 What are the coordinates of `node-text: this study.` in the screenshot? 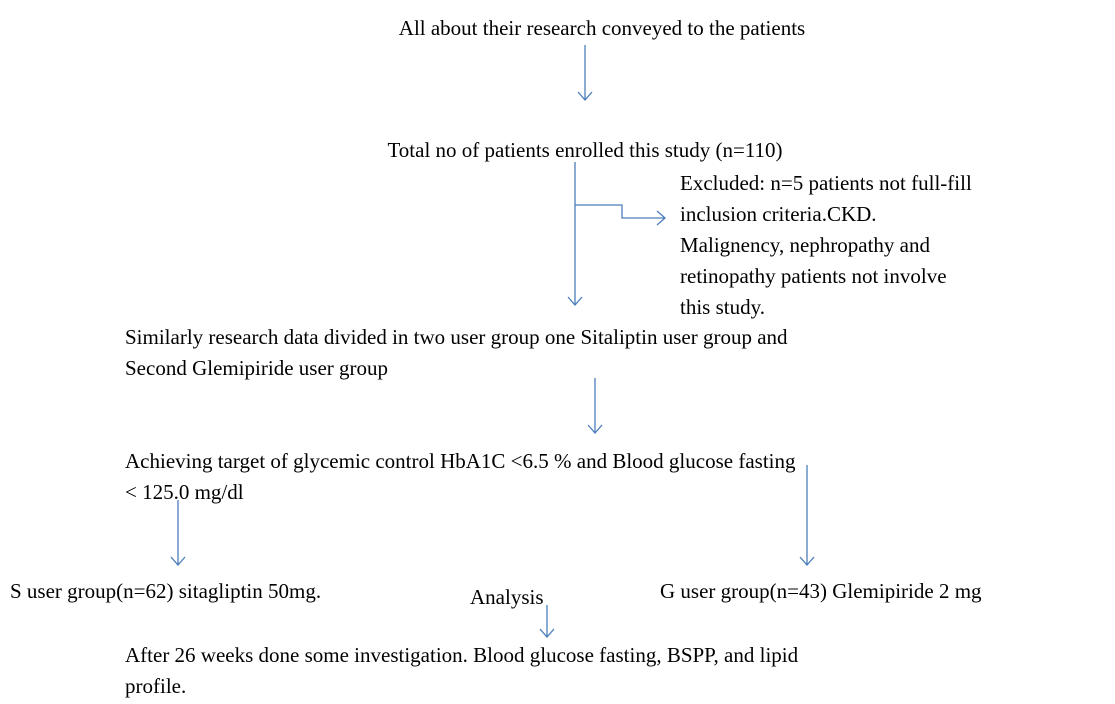 It's located at (722, 307).